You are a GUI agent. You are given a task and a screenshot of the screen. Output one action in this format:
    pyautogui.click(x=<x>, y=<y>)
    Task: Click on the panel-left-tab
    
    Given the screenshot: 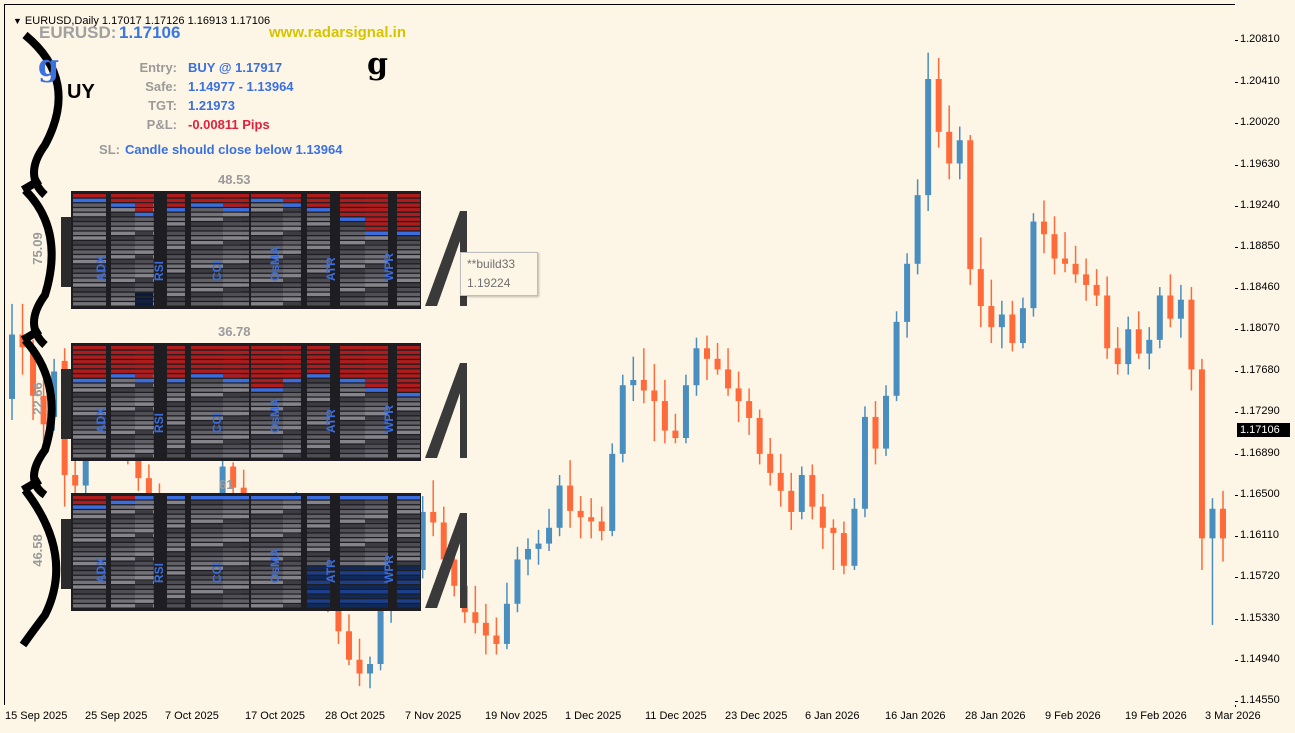 What is the action you would take?
    pyautogui.click(x=67, y=252)
    